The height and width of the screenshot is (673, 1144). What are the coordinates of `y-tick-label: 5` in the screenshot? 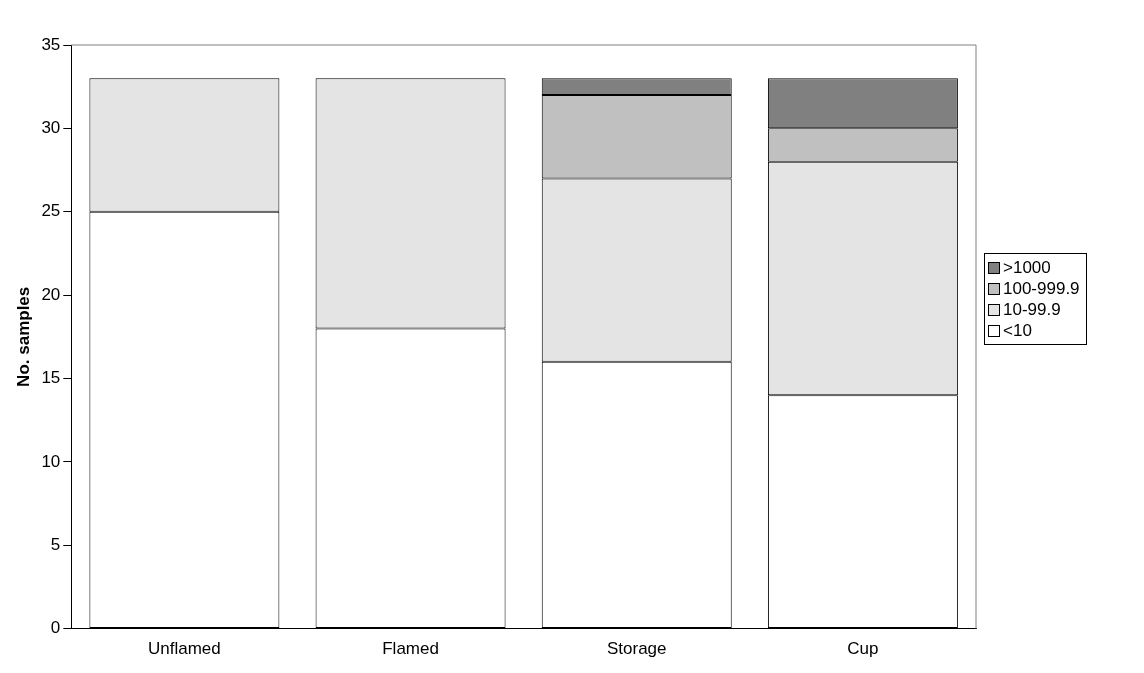 It's located at (55, 544).